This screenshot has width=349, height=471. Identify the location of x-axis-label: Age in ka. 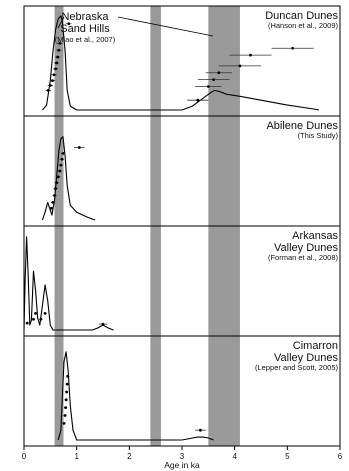
(182, 465).